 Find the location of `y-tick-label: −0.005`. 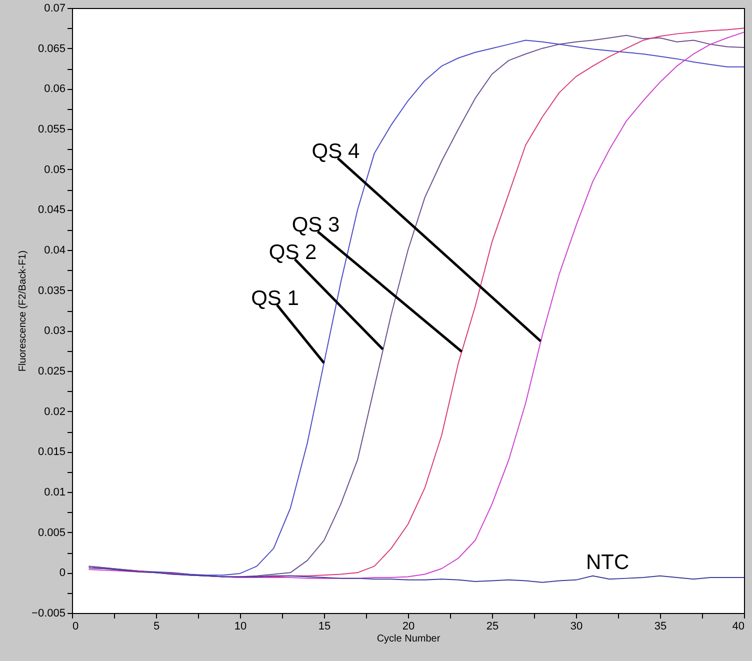

y-tick-label: −0.005 is located at coordinates (49, 614).